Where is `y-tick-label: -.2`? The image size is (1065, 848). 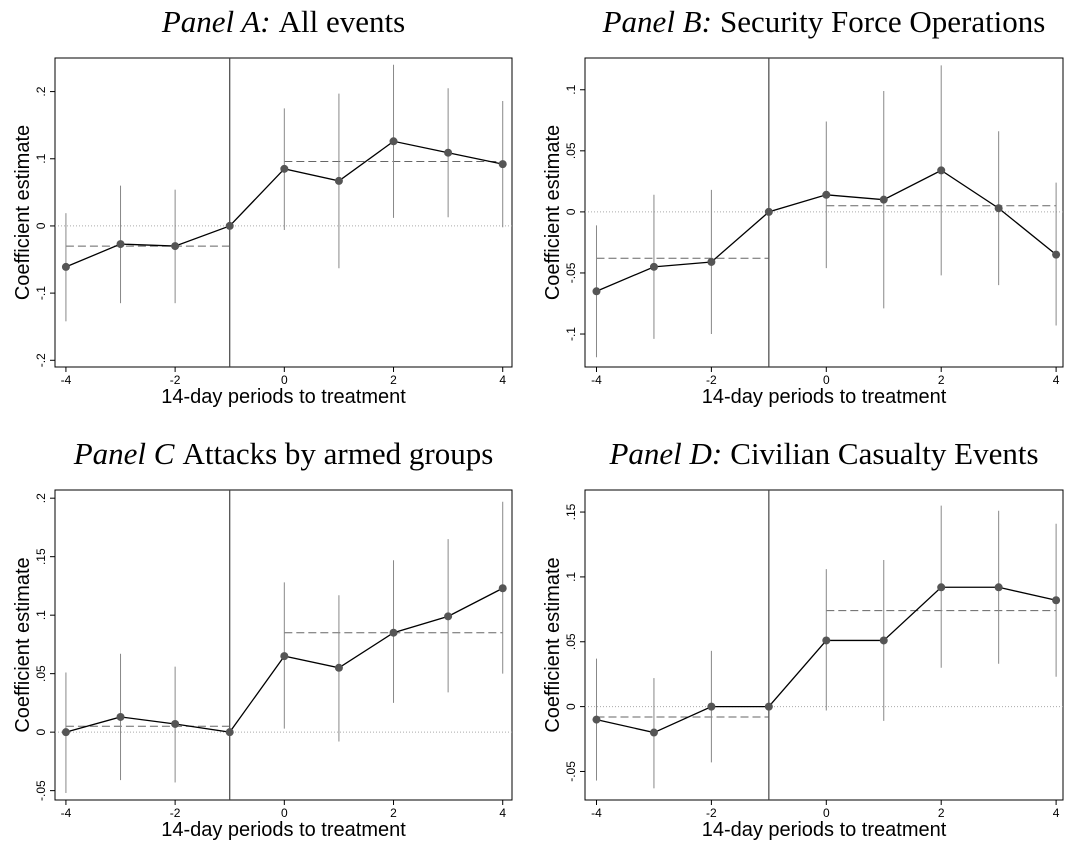 y-tick-label: -.2 is located at coordinates (41, 360).